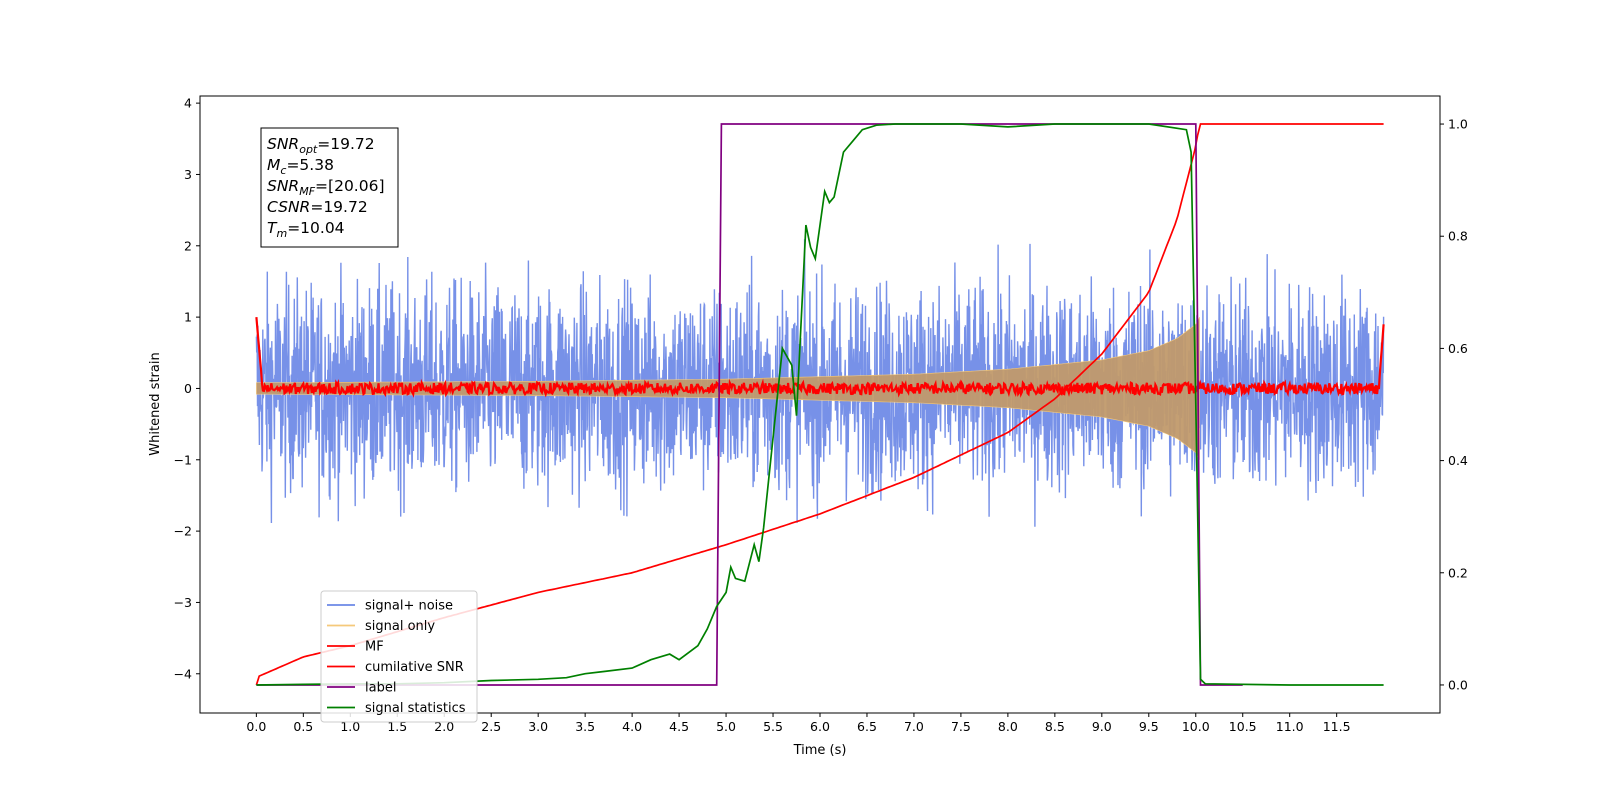 Image resolution: width=1600 pixels, height=800 pixels. Describe the element at coordinates (820, 726) in the screenshot. I see `x-tick-label: 6.0` at that location.